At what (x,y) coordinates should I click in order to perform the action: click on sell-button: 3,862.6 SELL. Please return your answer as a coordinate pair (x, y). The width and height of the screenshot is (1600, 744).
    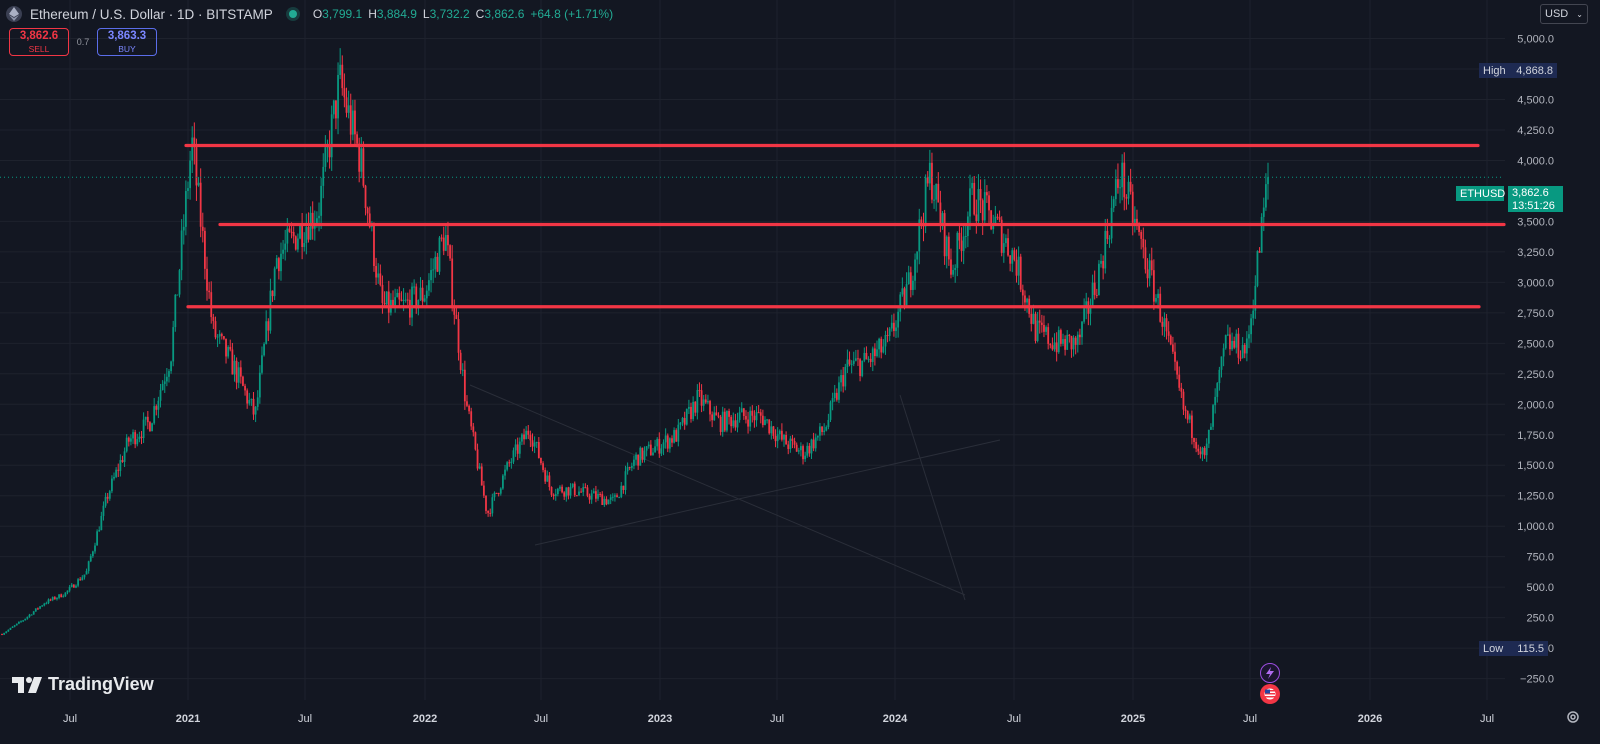
    Looking at the image, I should click on (39, 42).